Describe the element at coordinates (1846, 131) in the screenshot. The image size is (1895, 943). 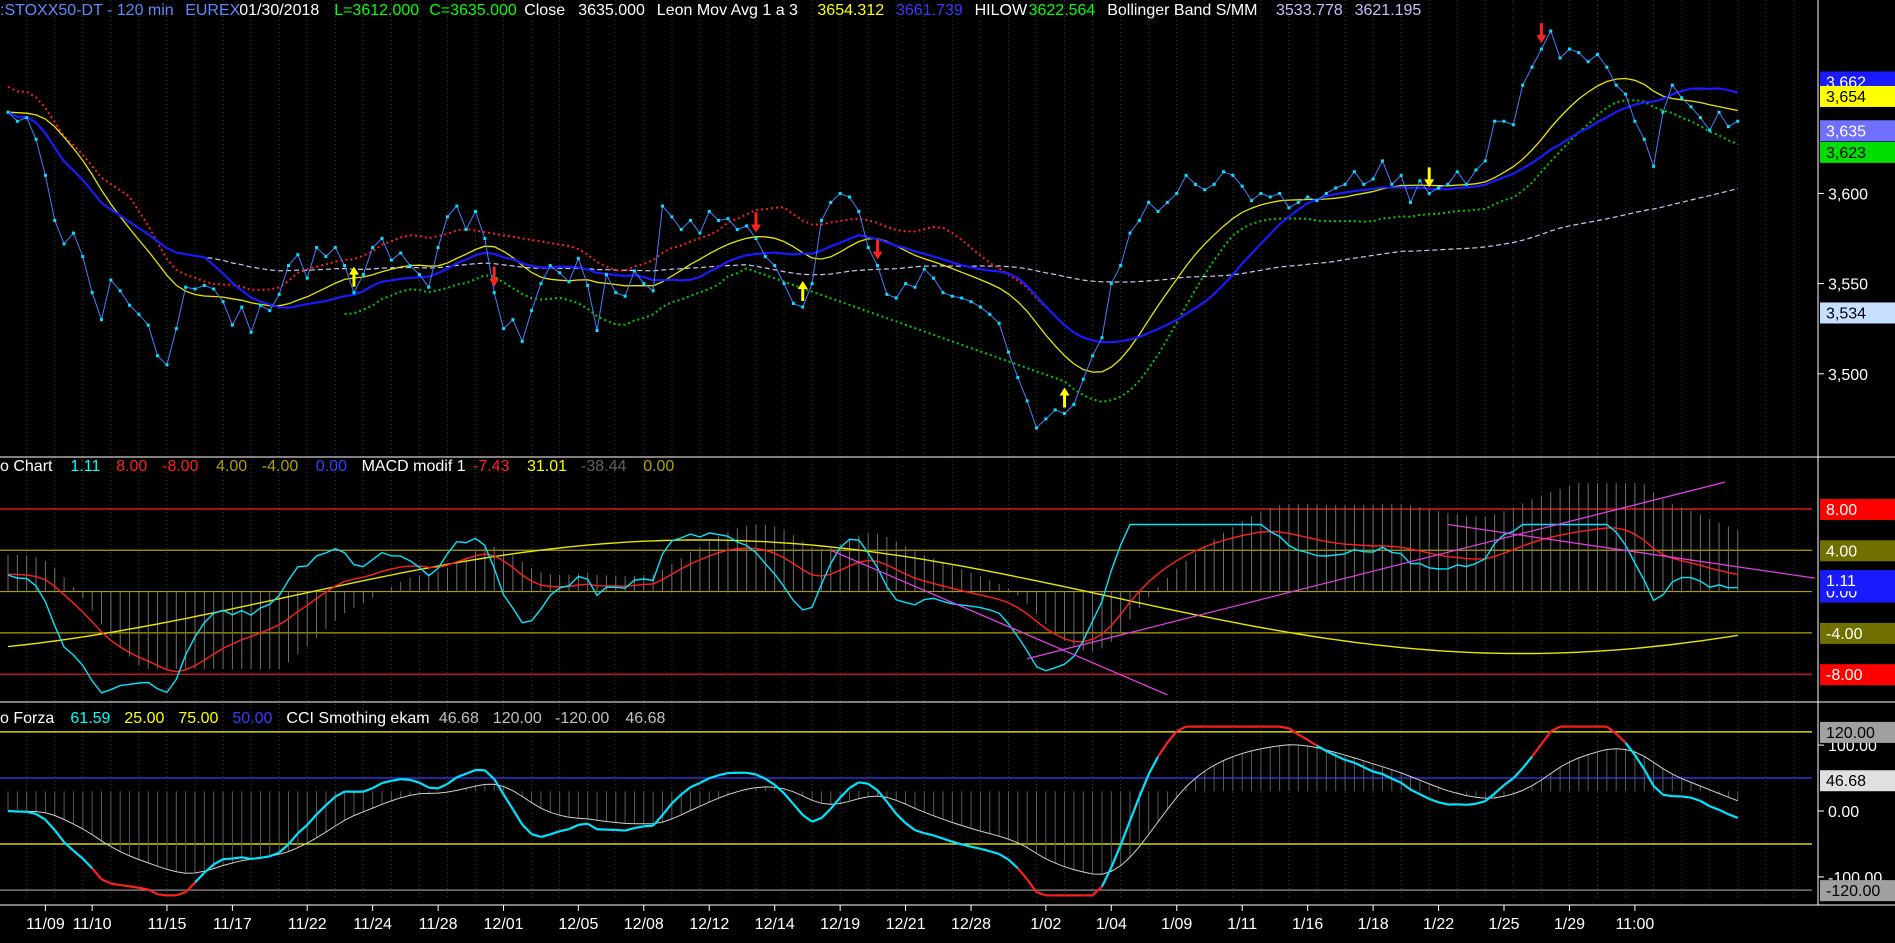
I see `axis-value-badge-label: 3,635` at that location.